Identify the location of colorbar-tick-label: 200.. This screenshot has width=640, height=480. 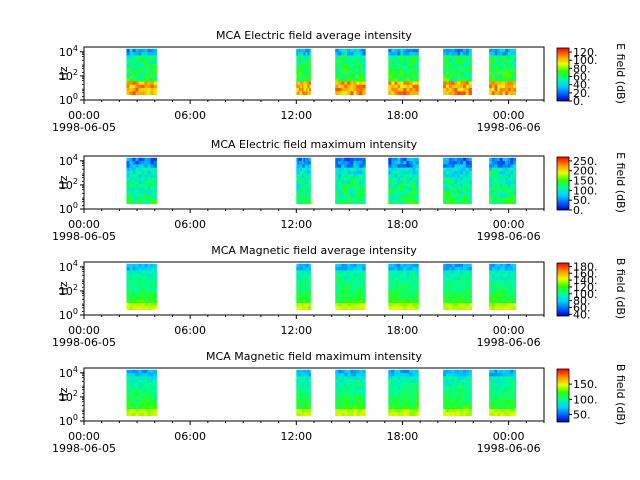
(585, 171).